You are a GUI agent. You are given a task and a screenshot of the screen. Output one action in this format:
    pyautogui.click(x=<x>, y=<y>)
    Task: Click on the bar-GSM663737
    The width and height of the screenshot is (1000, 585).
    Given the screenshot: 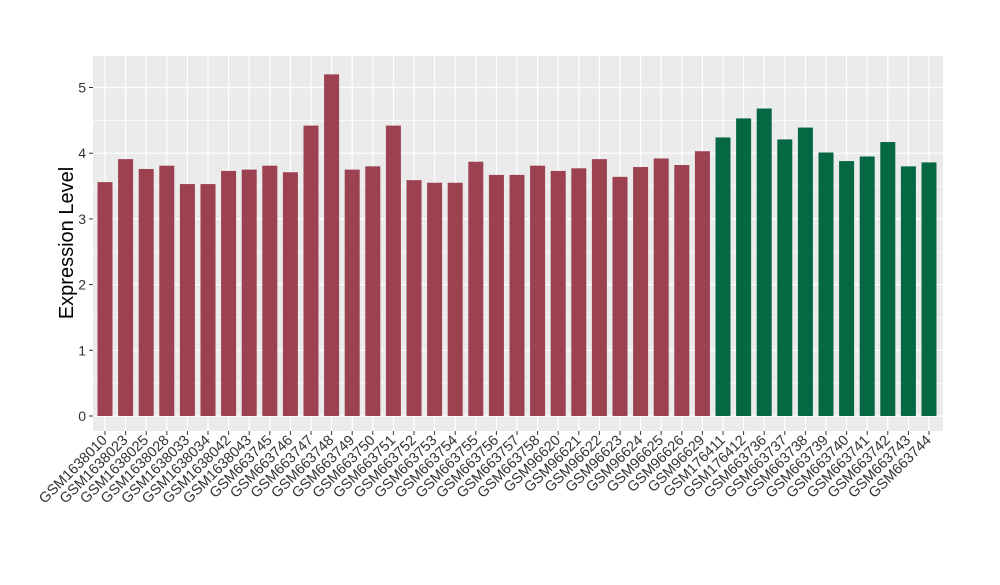 What is the action you would take?
    pyautogui.click(x=785, y=277)
    